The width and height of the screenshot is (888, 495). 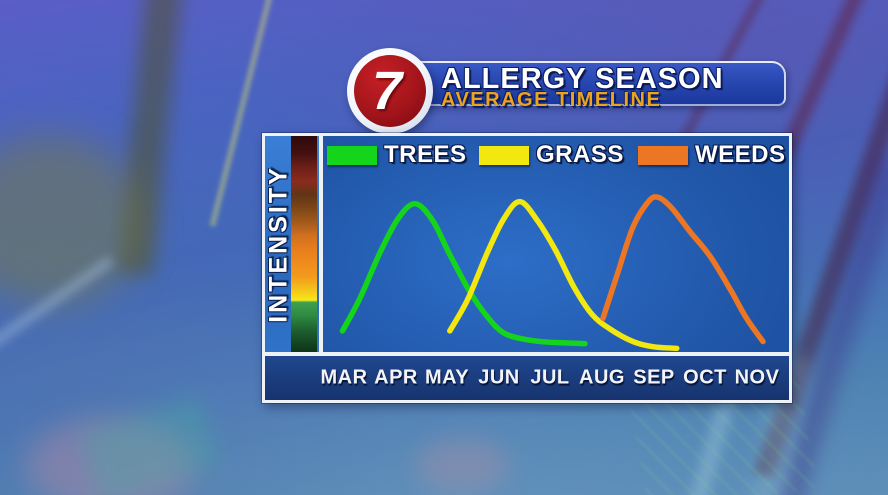 What do you see at coordinates (304, 244) in the screenshot?
I see `intensity-colorbar` at bounding box center [304, 244].